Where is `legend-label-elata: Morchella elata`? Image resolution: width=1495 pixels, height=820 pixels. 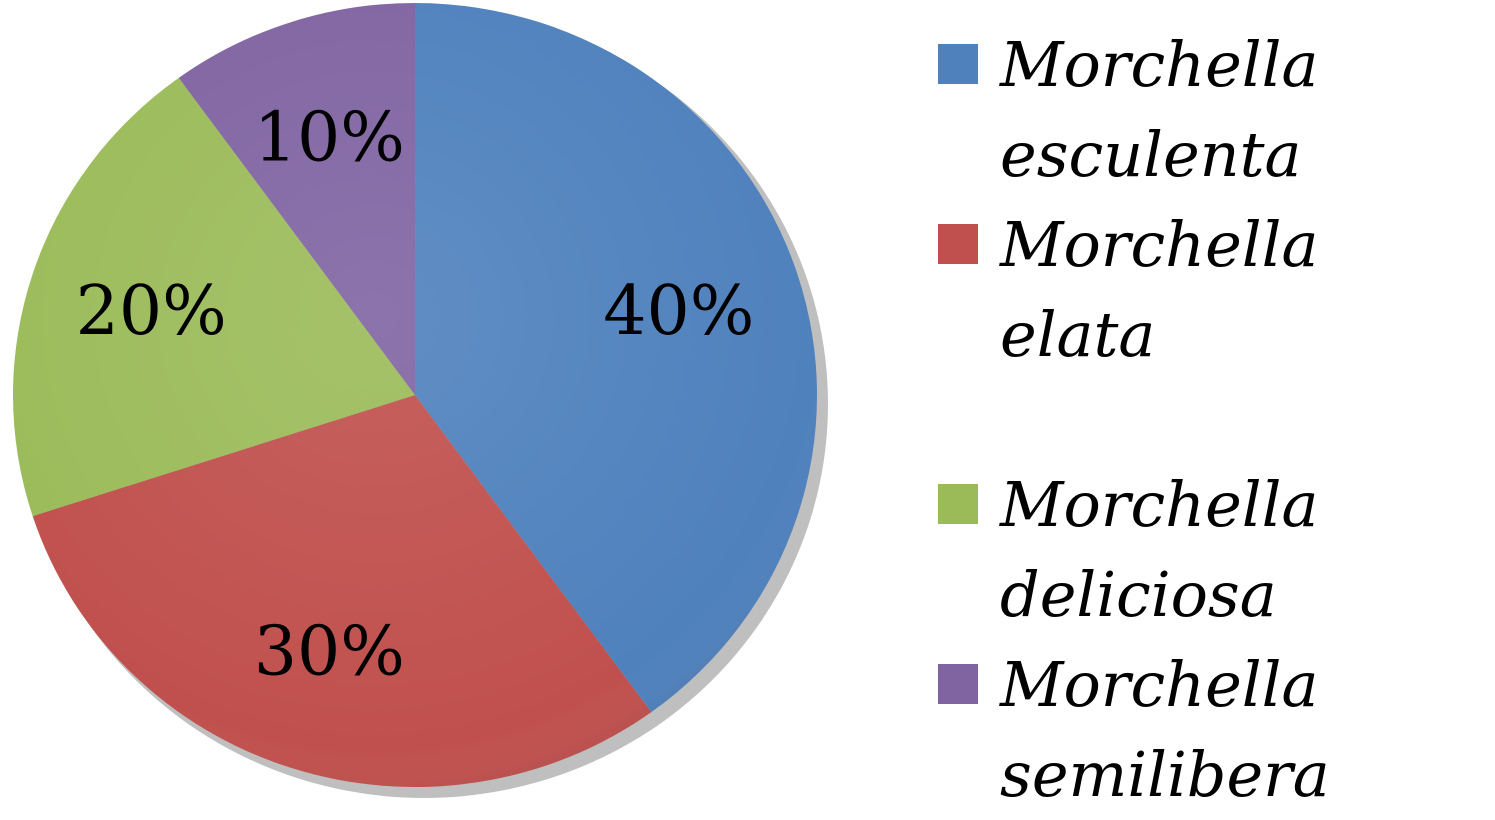
legend-label-elata: Morchella elata is located at coordinates (1159, 289).